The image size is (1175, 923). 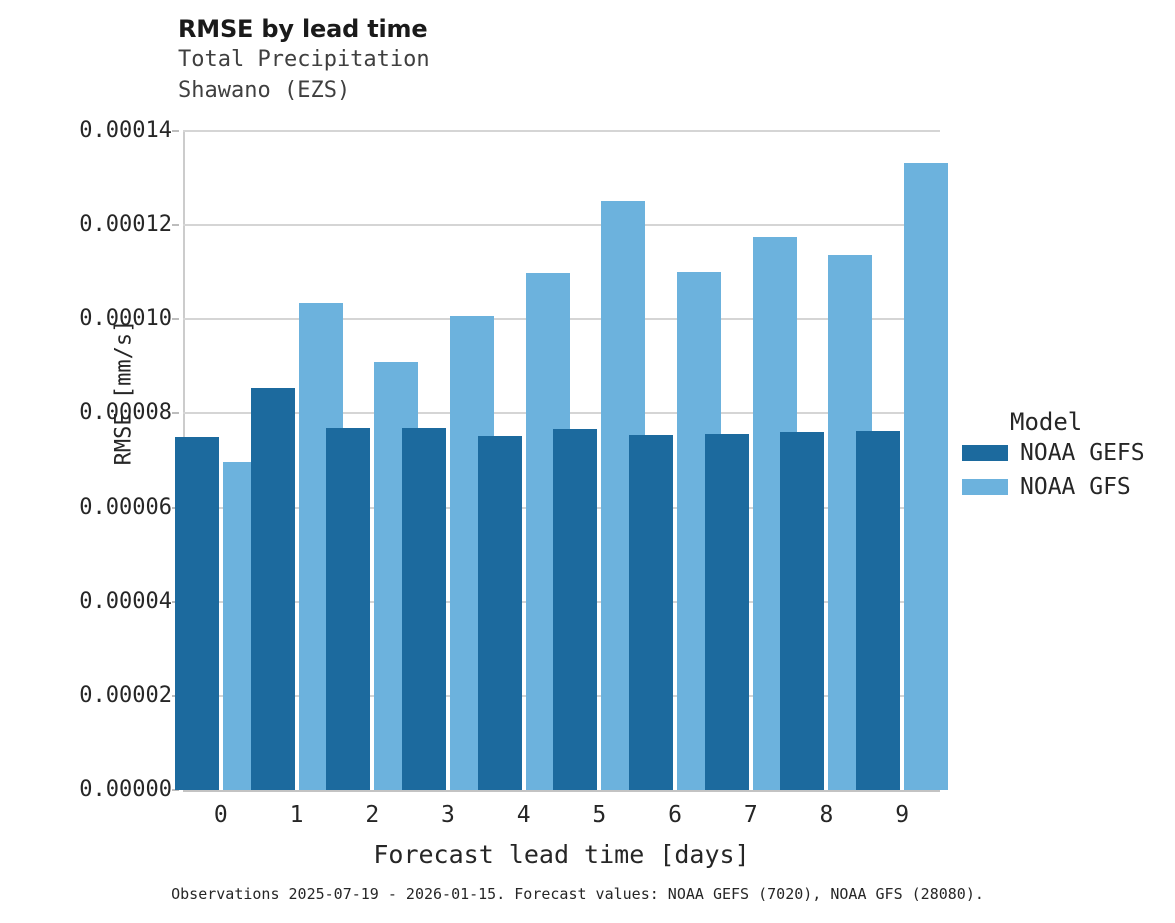 I want to click on legend-item-noaa-gefs: NOAA GEFS, so click(x=1053, y=453).